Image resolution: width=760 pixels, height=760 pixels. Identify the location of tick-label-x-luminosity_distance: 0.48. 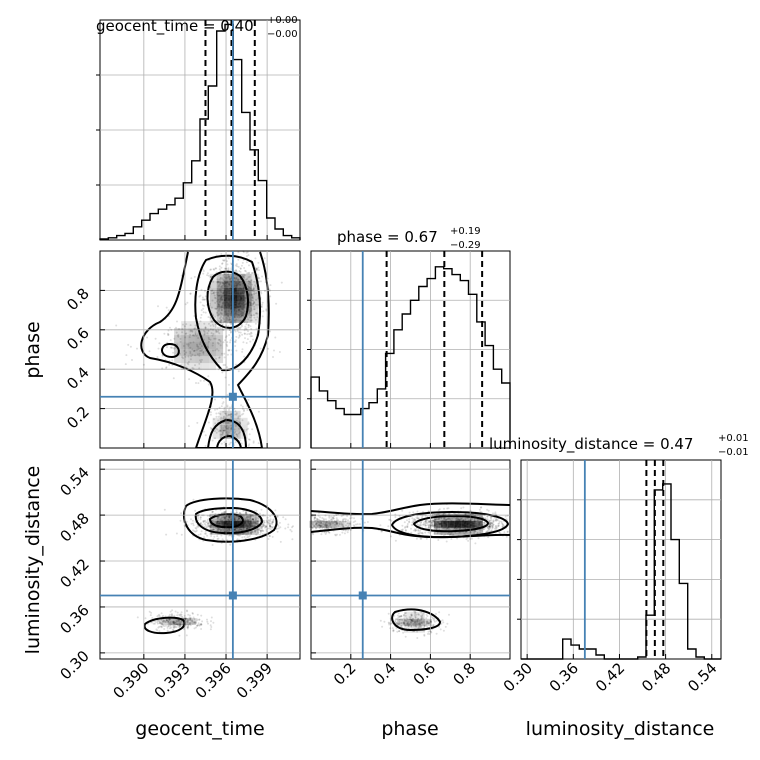
(656, 677).